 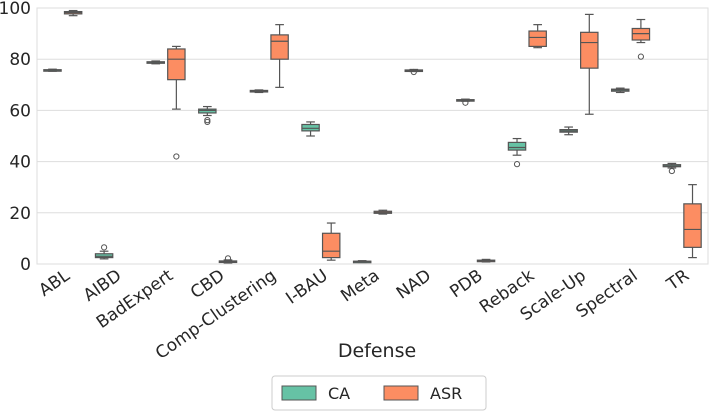 I want to click on asr-box-tr, so click(x=692, y=221).